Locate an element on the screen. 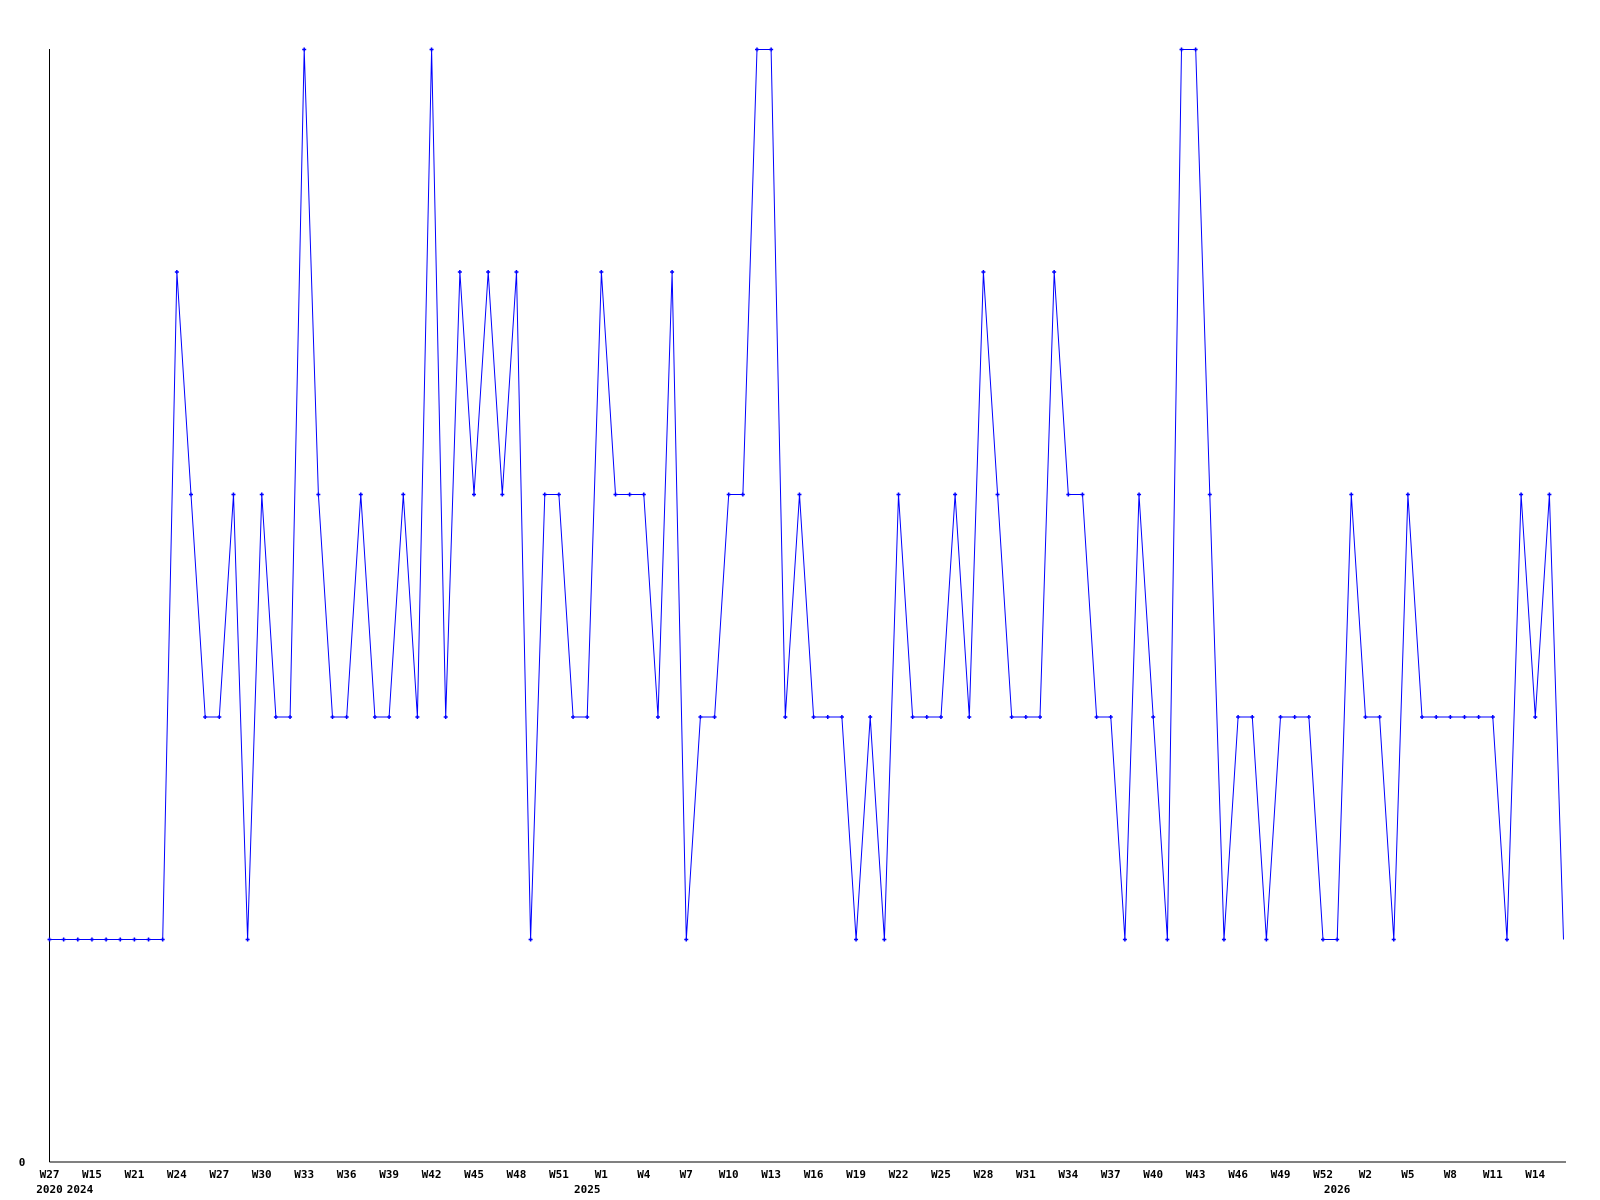 This screenshot has width=1600, height=1200. x-tick-label: W49 is located at coordinates (1281, 1174).